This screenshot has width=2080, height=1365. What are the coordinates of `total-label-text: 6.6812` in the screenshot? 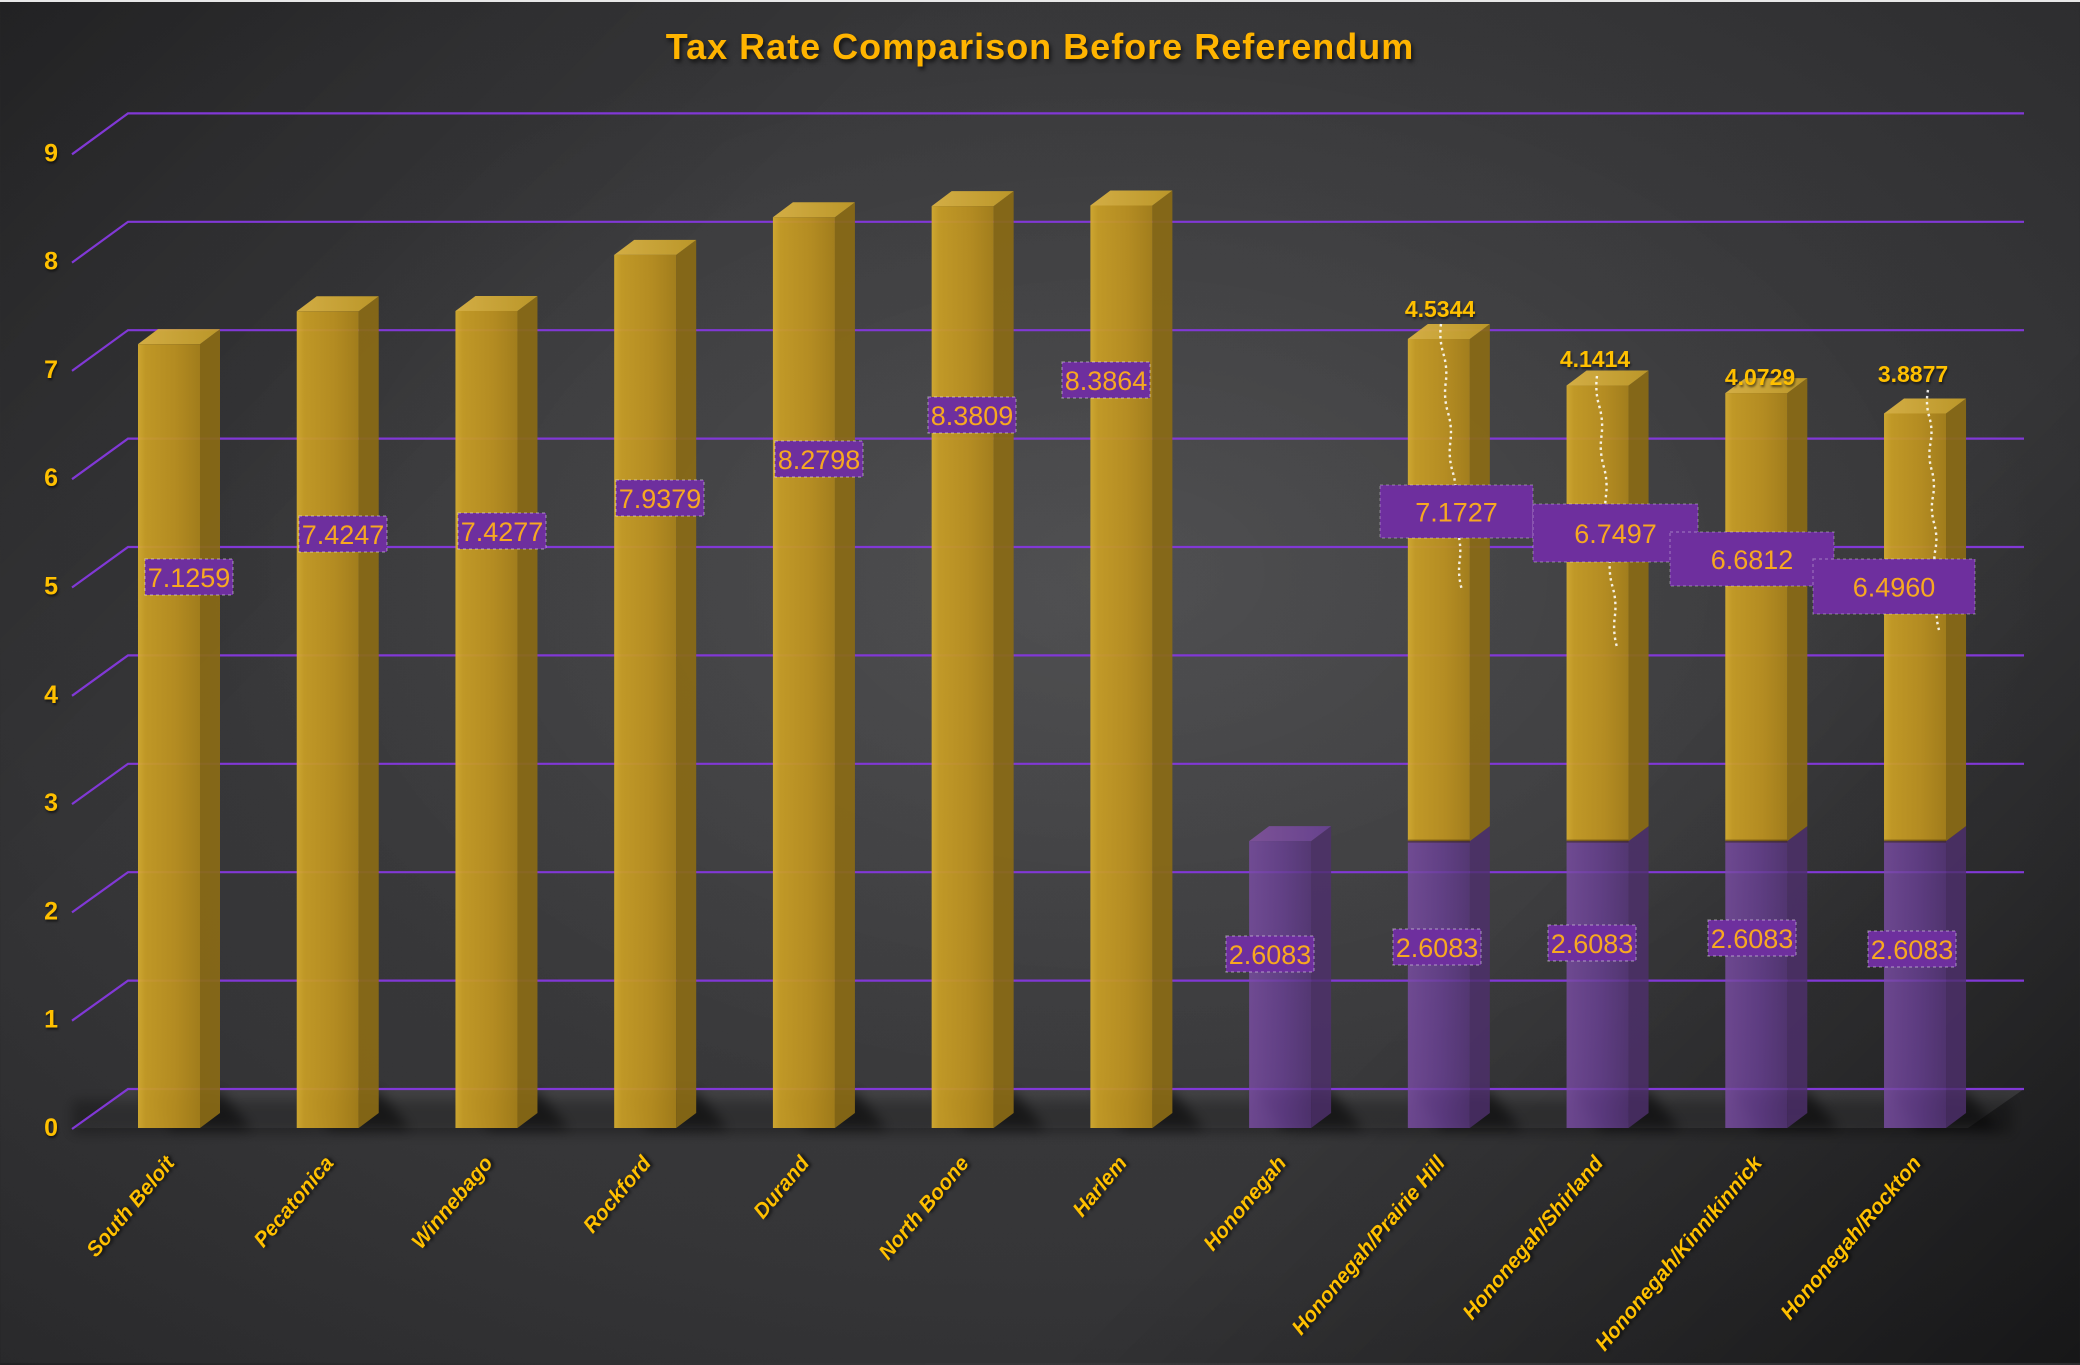 It's located at (1752, 560).